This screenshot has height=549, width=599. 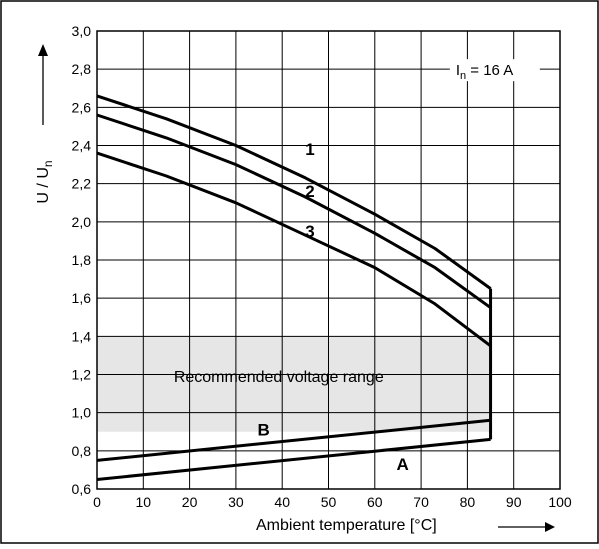 I want to click on series-line-A, so click(x=293, y=459).